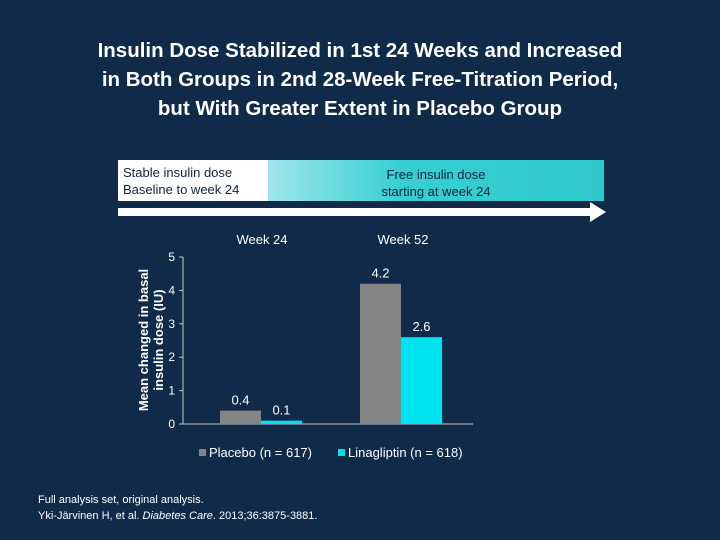 The width and height of the screenshot is (720, 540). Describe the element at coordinates (436, 174) in the screenshot. I see `phase-free-line-1: Free insulin dose` at that location.